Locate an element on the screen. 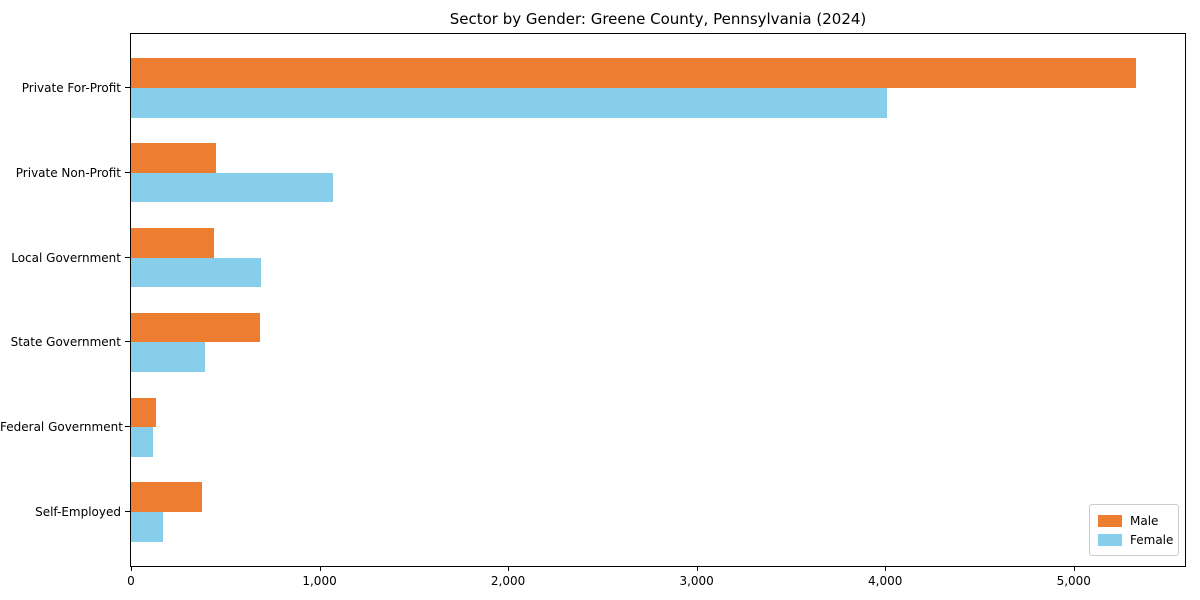 Image resolution: width=1200 pixels, height=600 pixels. x-tick-label-0: 0 is located at coordinates (131, 581).